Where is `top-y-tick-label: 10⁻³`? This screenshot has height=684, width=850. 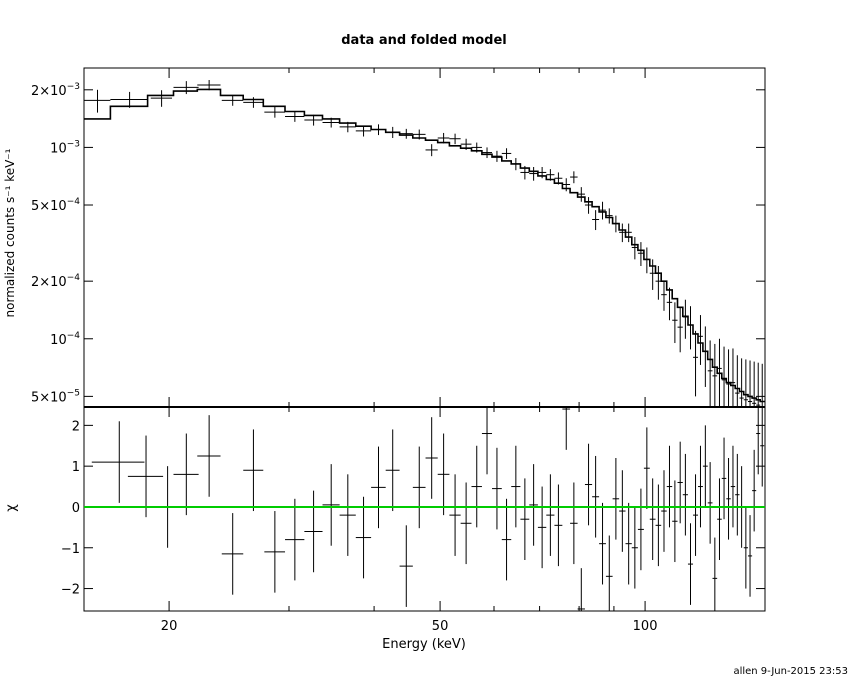
top-y-tick-label: 10⁻³ is located at coordinates (65, 147).